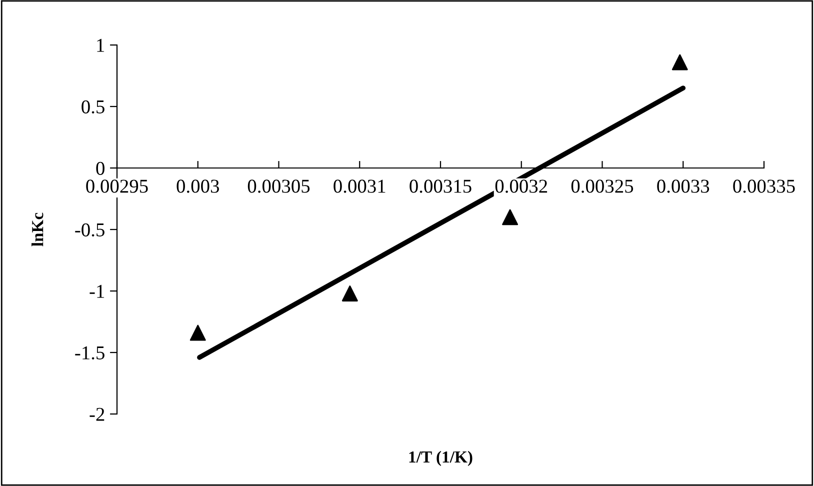  What do you see at coordinates (93, 107) in the screenshot?
I see `y-tick-label: 0.5` at bounding box center [93, 107].